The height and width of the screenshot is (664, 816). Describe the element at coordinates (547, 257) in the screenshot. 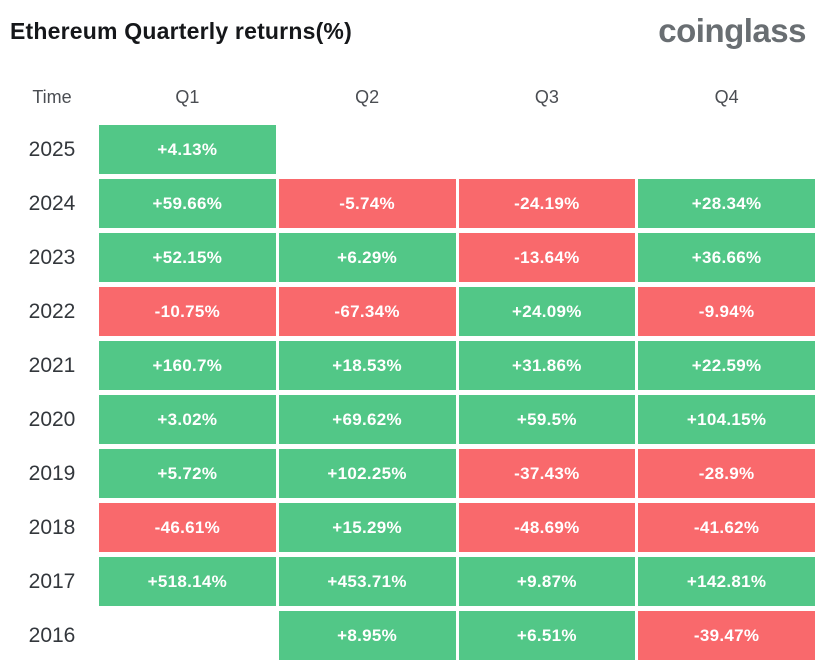

I see `return-cell-2023-q3: -13.64%` at that location.